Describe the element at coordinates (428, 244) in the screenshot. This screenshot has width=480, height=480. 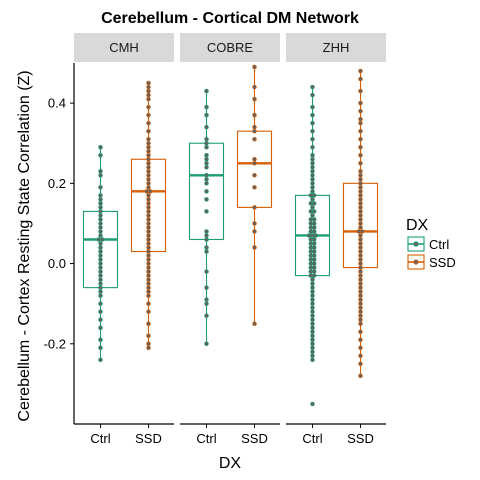
I see `legend-key-ctrl: Ctrl` at that location.